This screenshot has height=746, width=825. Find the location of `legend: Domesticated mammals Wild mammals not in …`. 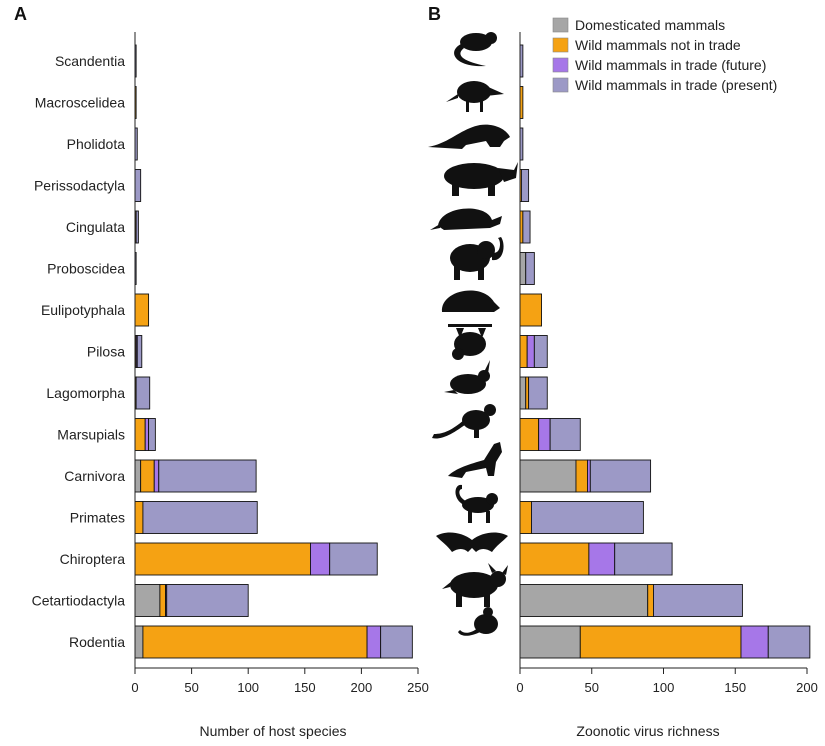

legend: Domesticated mammals Wild mammals not in … is located at coordinates (664, 55).